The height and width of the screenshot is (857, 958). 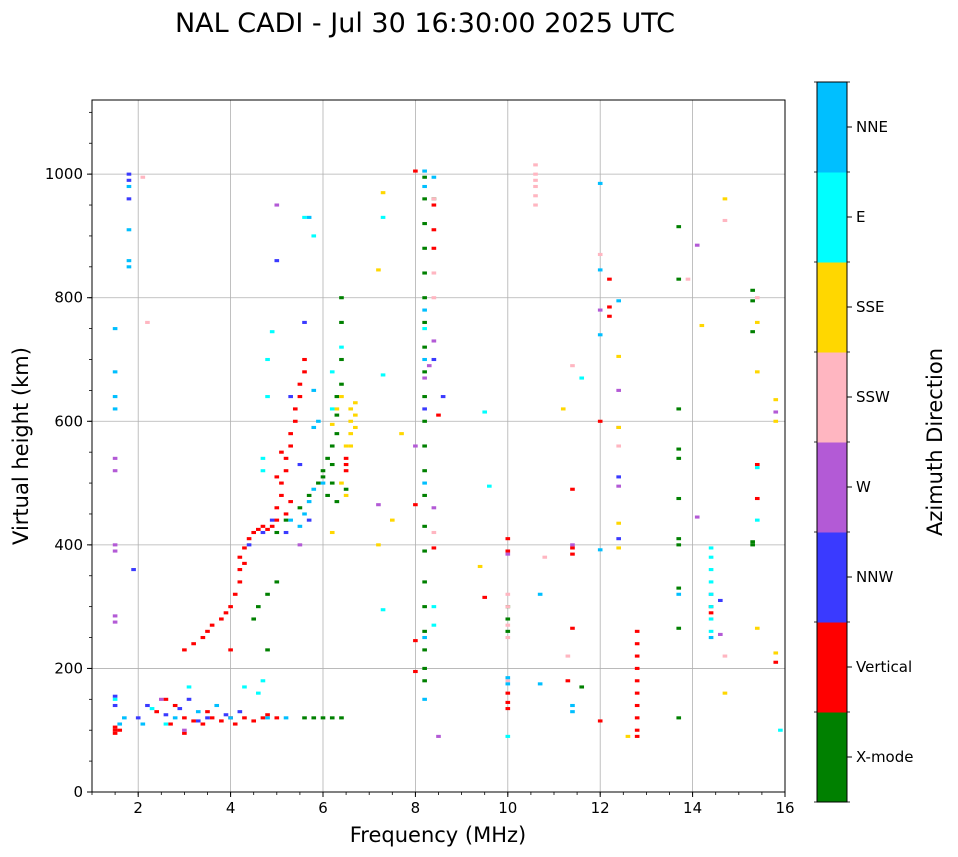 I want to click on x-tick-label: 12, so click(x=600, y=808).